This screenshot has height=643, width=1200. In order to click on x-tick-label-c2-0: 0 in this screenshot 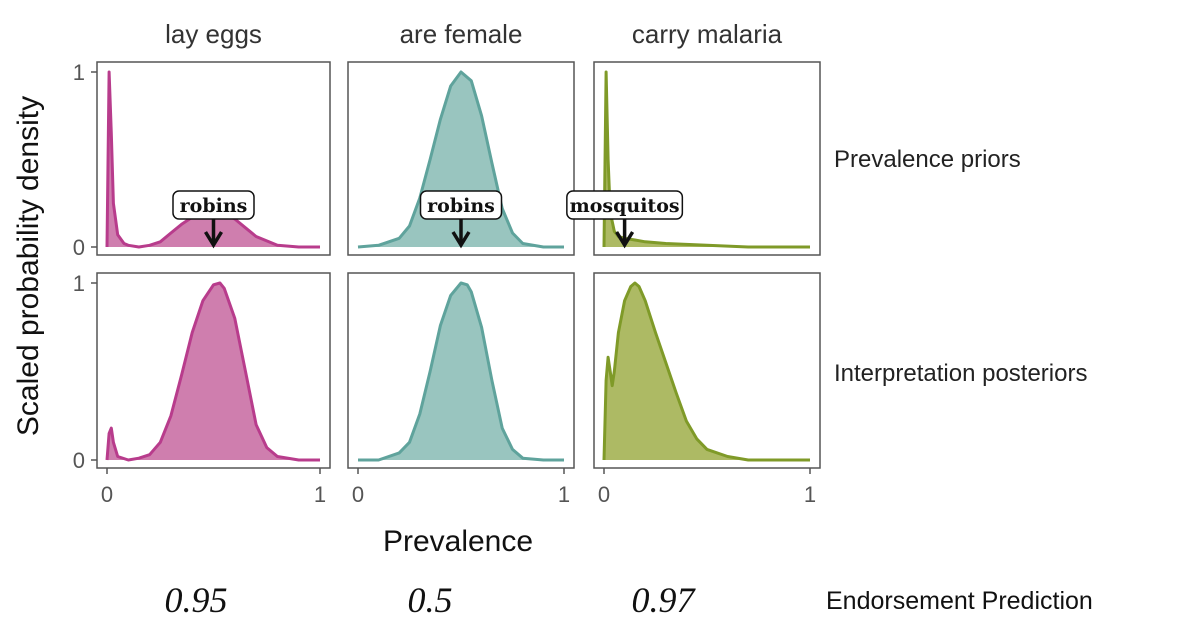, I will do `click(604, 494)`.